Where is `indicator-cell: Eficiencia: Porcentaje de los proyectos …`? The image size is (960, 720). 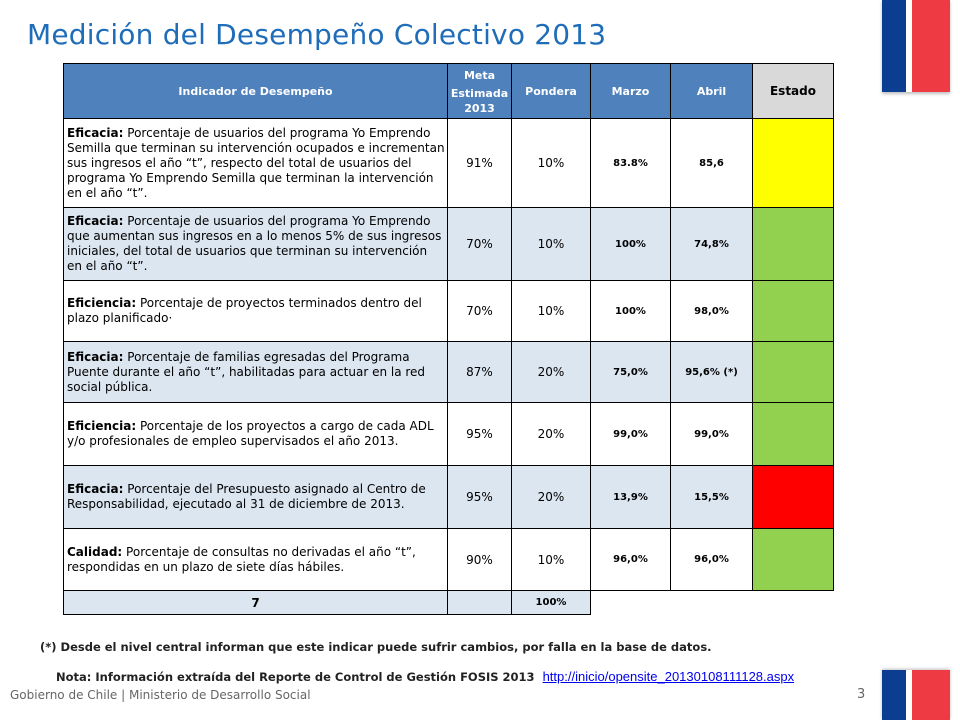 indicator-cell: Eficiencia: Porcentaje de los proyectos … is located at coordinates (255, 434).